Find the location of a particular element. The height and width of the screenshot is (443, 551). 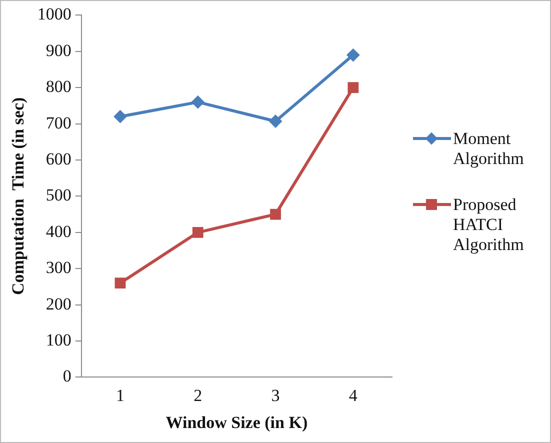

y-tick-label: 600 is located at coordinates (59, 158).